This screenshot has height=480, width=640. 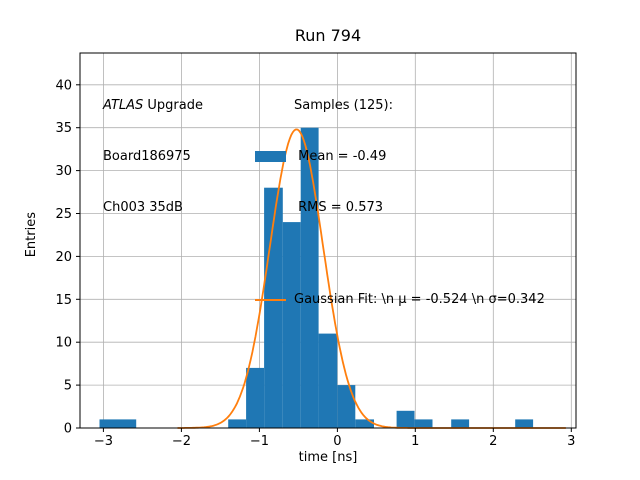 I want to click on annotation-block: ATLAS Upgrade Board186975 Ch003 35dB, so click(x=153, y=156).